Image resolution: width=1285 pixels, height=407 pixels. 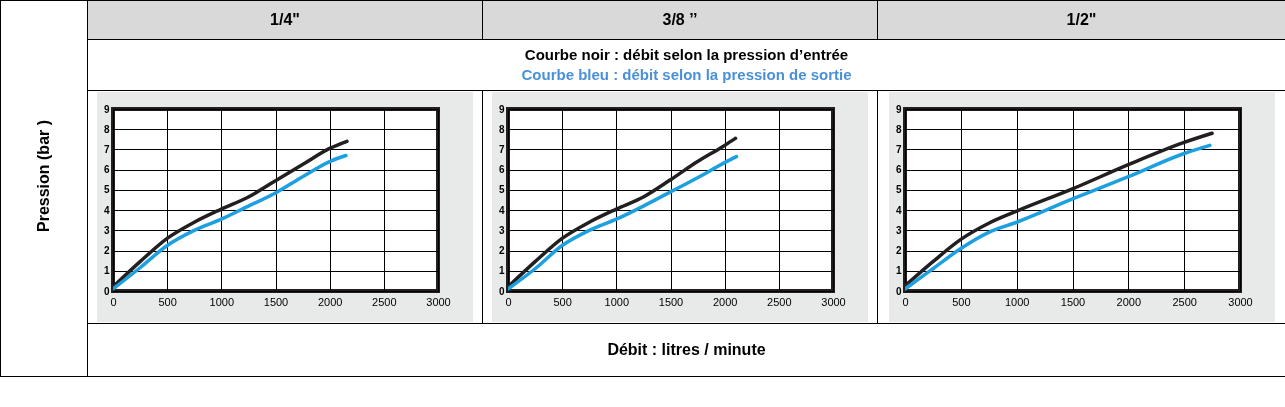 What do you see at coordinates (686, 55) in the screenshot?
I see `text: Courbe noir : débit selon la pression d’entrée` at bounding box center [686, 55].